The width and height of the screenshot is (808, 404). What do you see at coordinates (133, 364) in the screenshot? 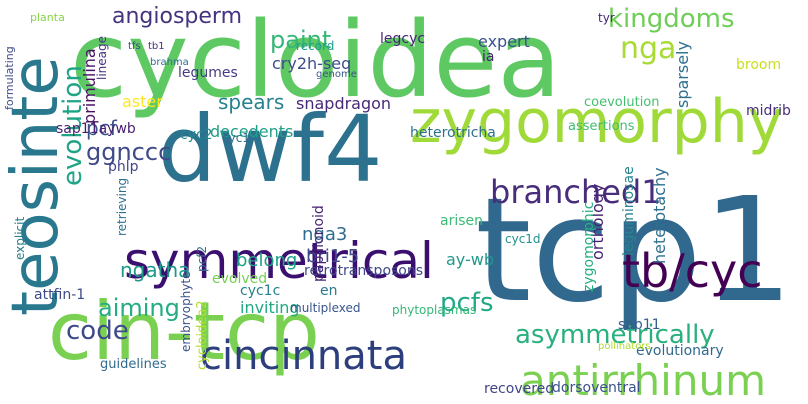
I see `word: guidelines` at bounding box center [133, 364].